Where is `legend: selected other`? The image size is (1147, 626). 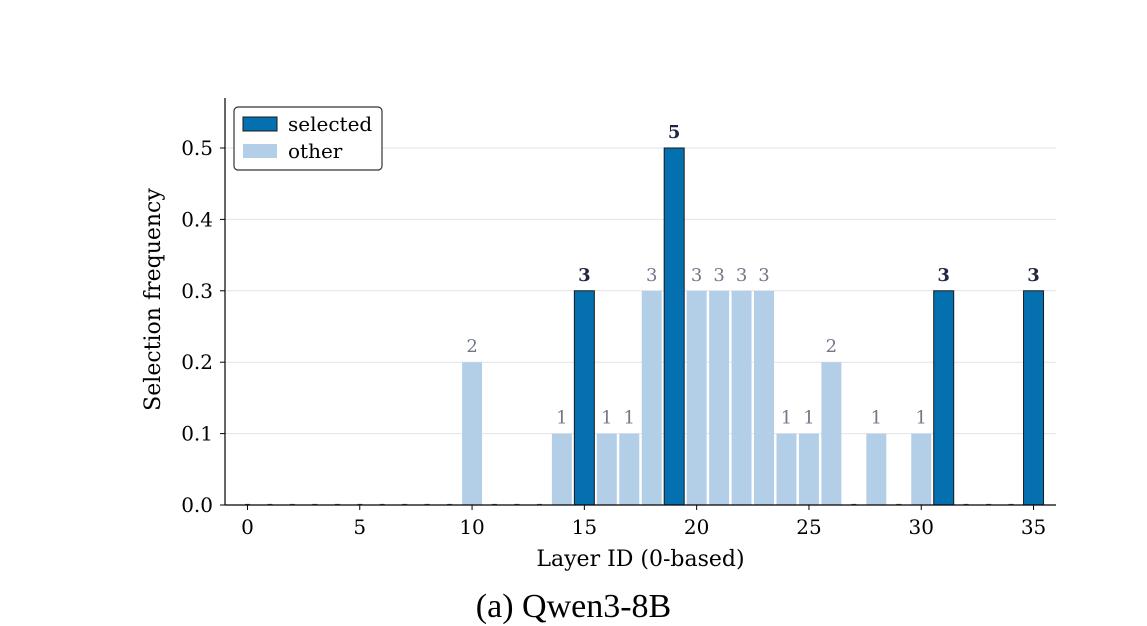 legend: selected other is located at coordinates (308, 138).